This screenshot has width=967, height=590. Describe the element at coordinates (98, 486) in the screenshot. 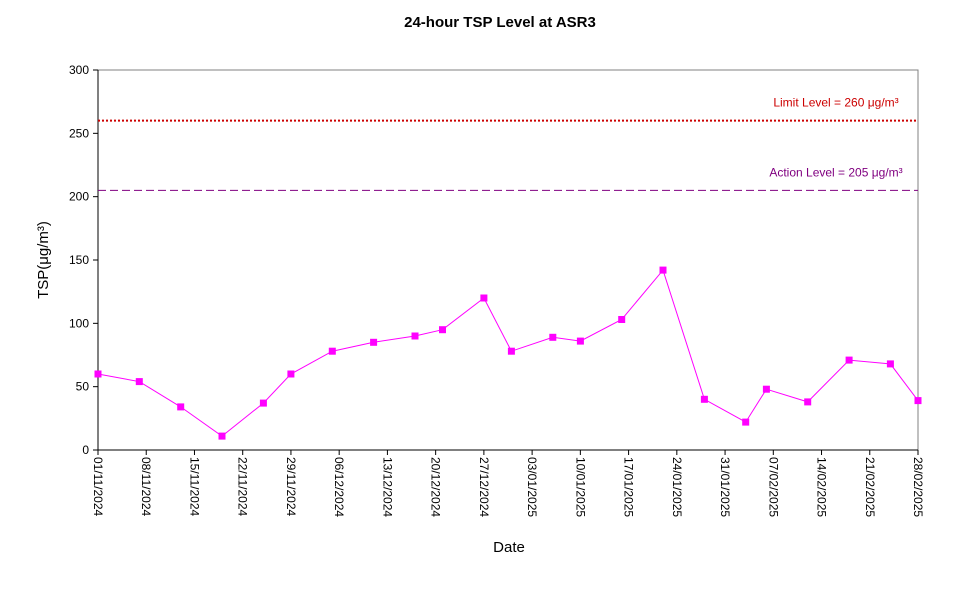

I see `x-tick-label: 01/11/2024` at that location.